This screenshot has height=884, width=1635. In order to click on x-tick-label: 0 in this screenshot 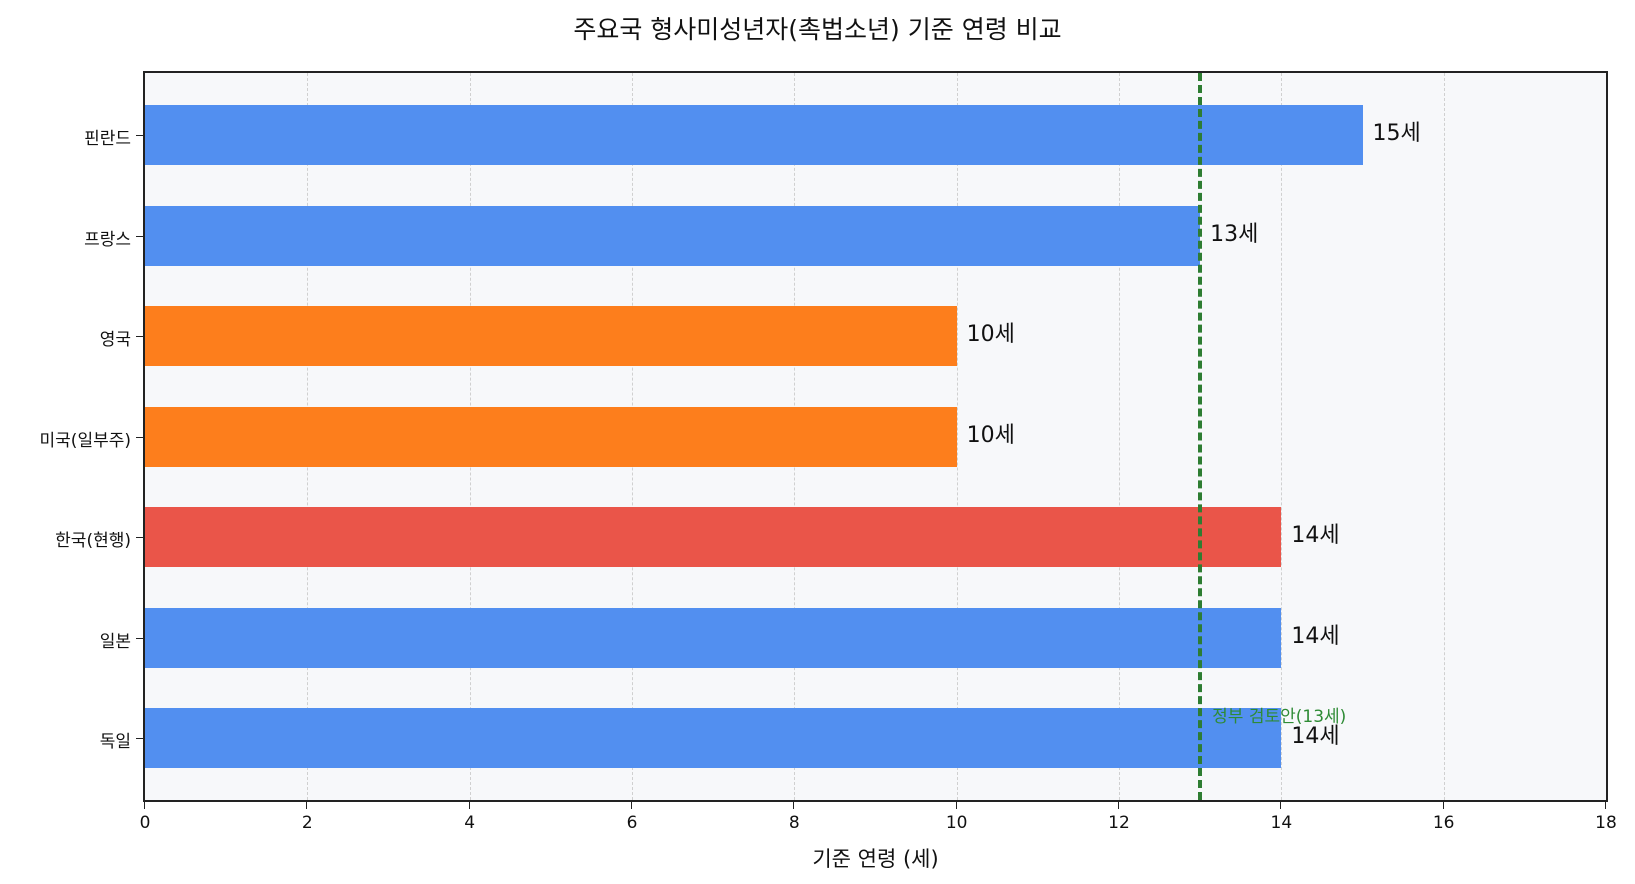, I will do `click(145, 823)`.